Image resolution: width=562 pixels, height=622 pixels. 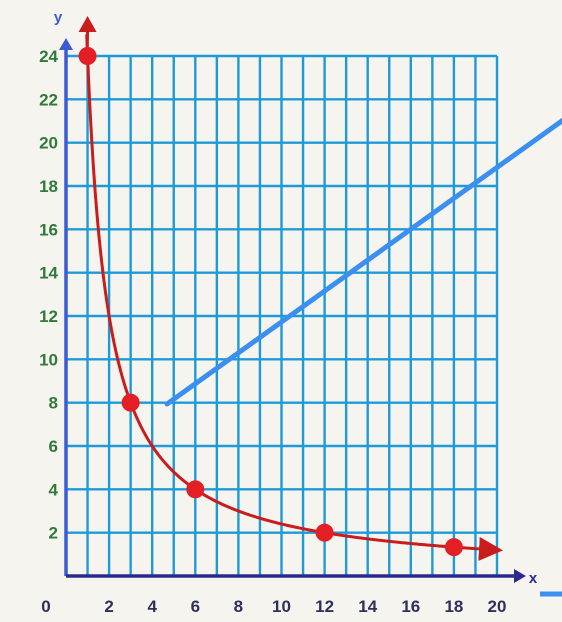 I want to click on y-tick-label: 20, so click(x=48, y=143).